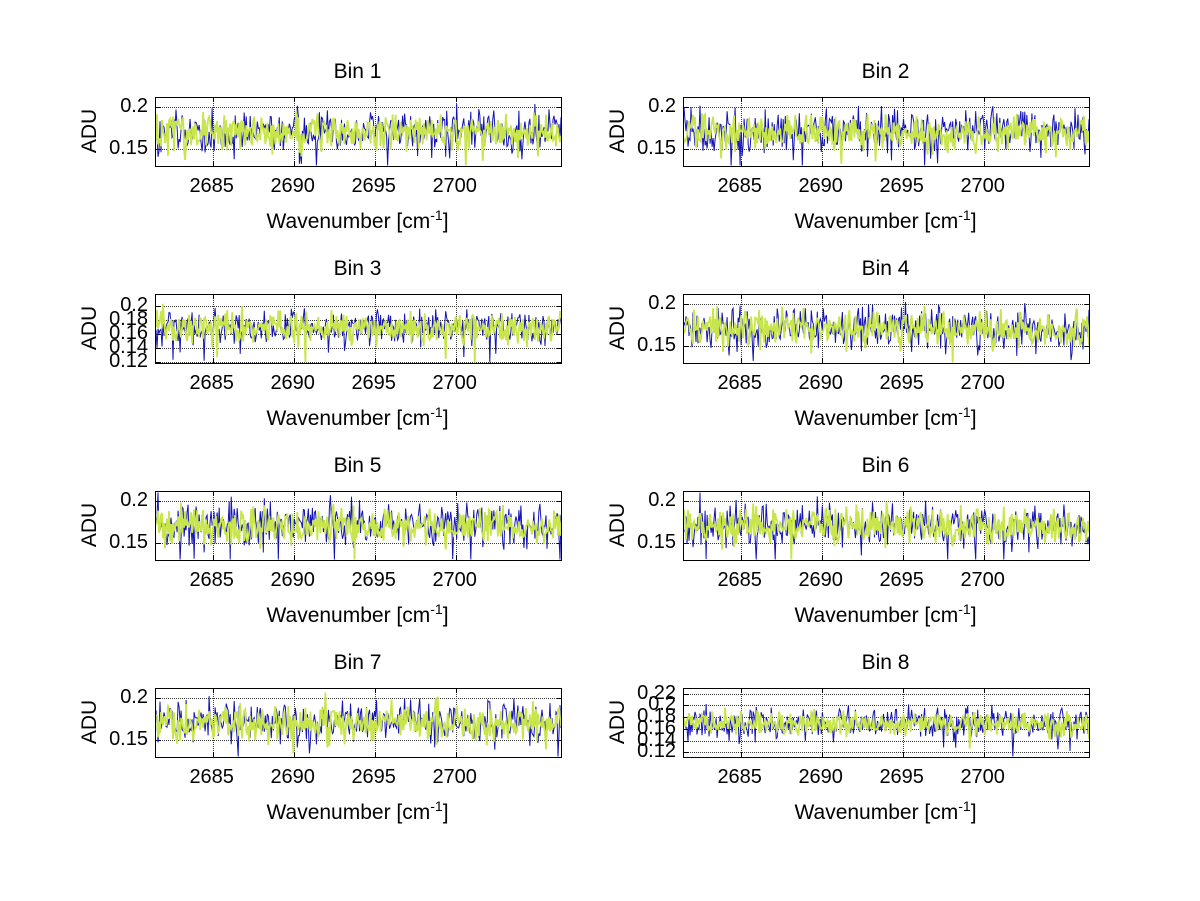 This screenshot has width=1200, height=901. What do you see at coordinates (885, 465) in the screenshot?
I see `subplot-title: Bin 6` at bounding box center [885, 465].